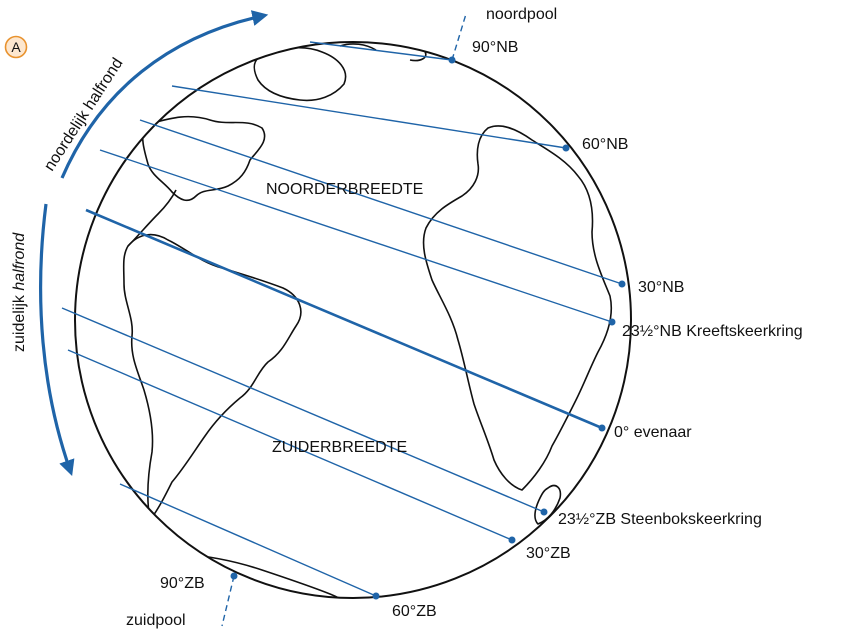  What do you see at coordinates (156, 620) in the screenshot?
I see `south-pole-label: zuidpool` at bounding box center [156, 620].